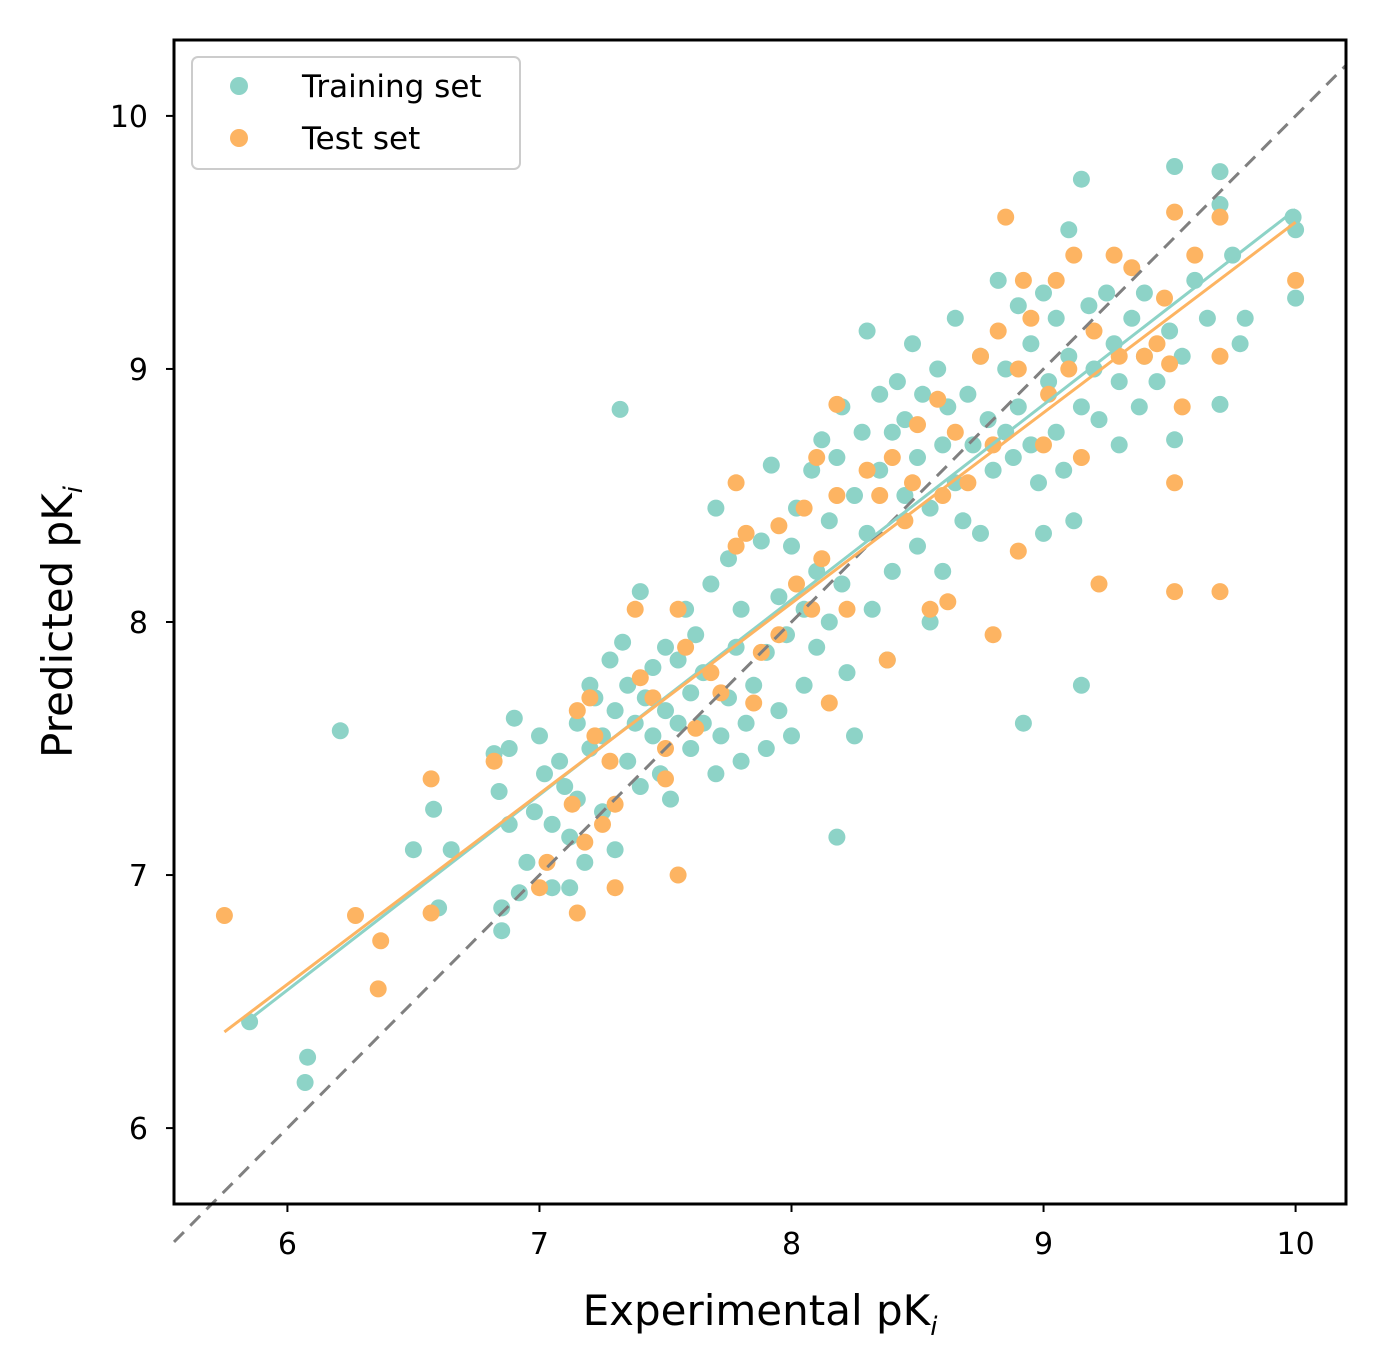  I want to click on y-axis: 6 7 8 9 10, so click(142, 623).